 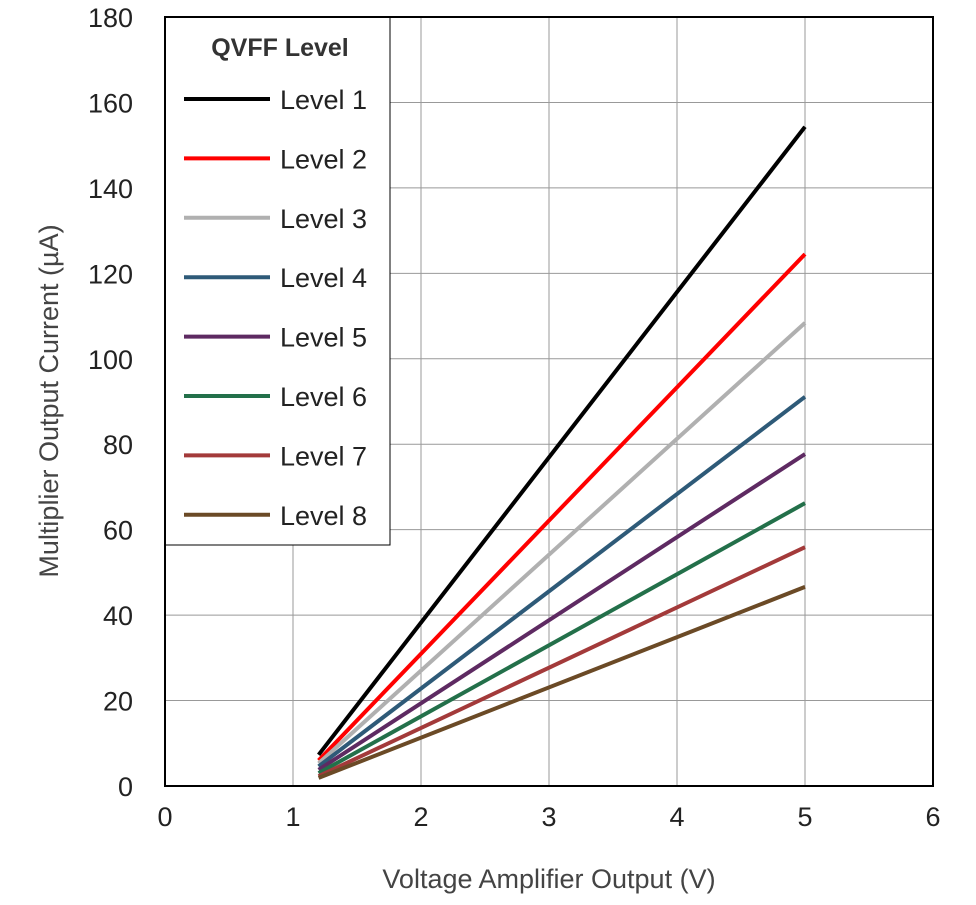 What do you see at coordinates (323, 159) in the screenshot?
I see `legend-label: Level 2` at bounding box center [323, 159].